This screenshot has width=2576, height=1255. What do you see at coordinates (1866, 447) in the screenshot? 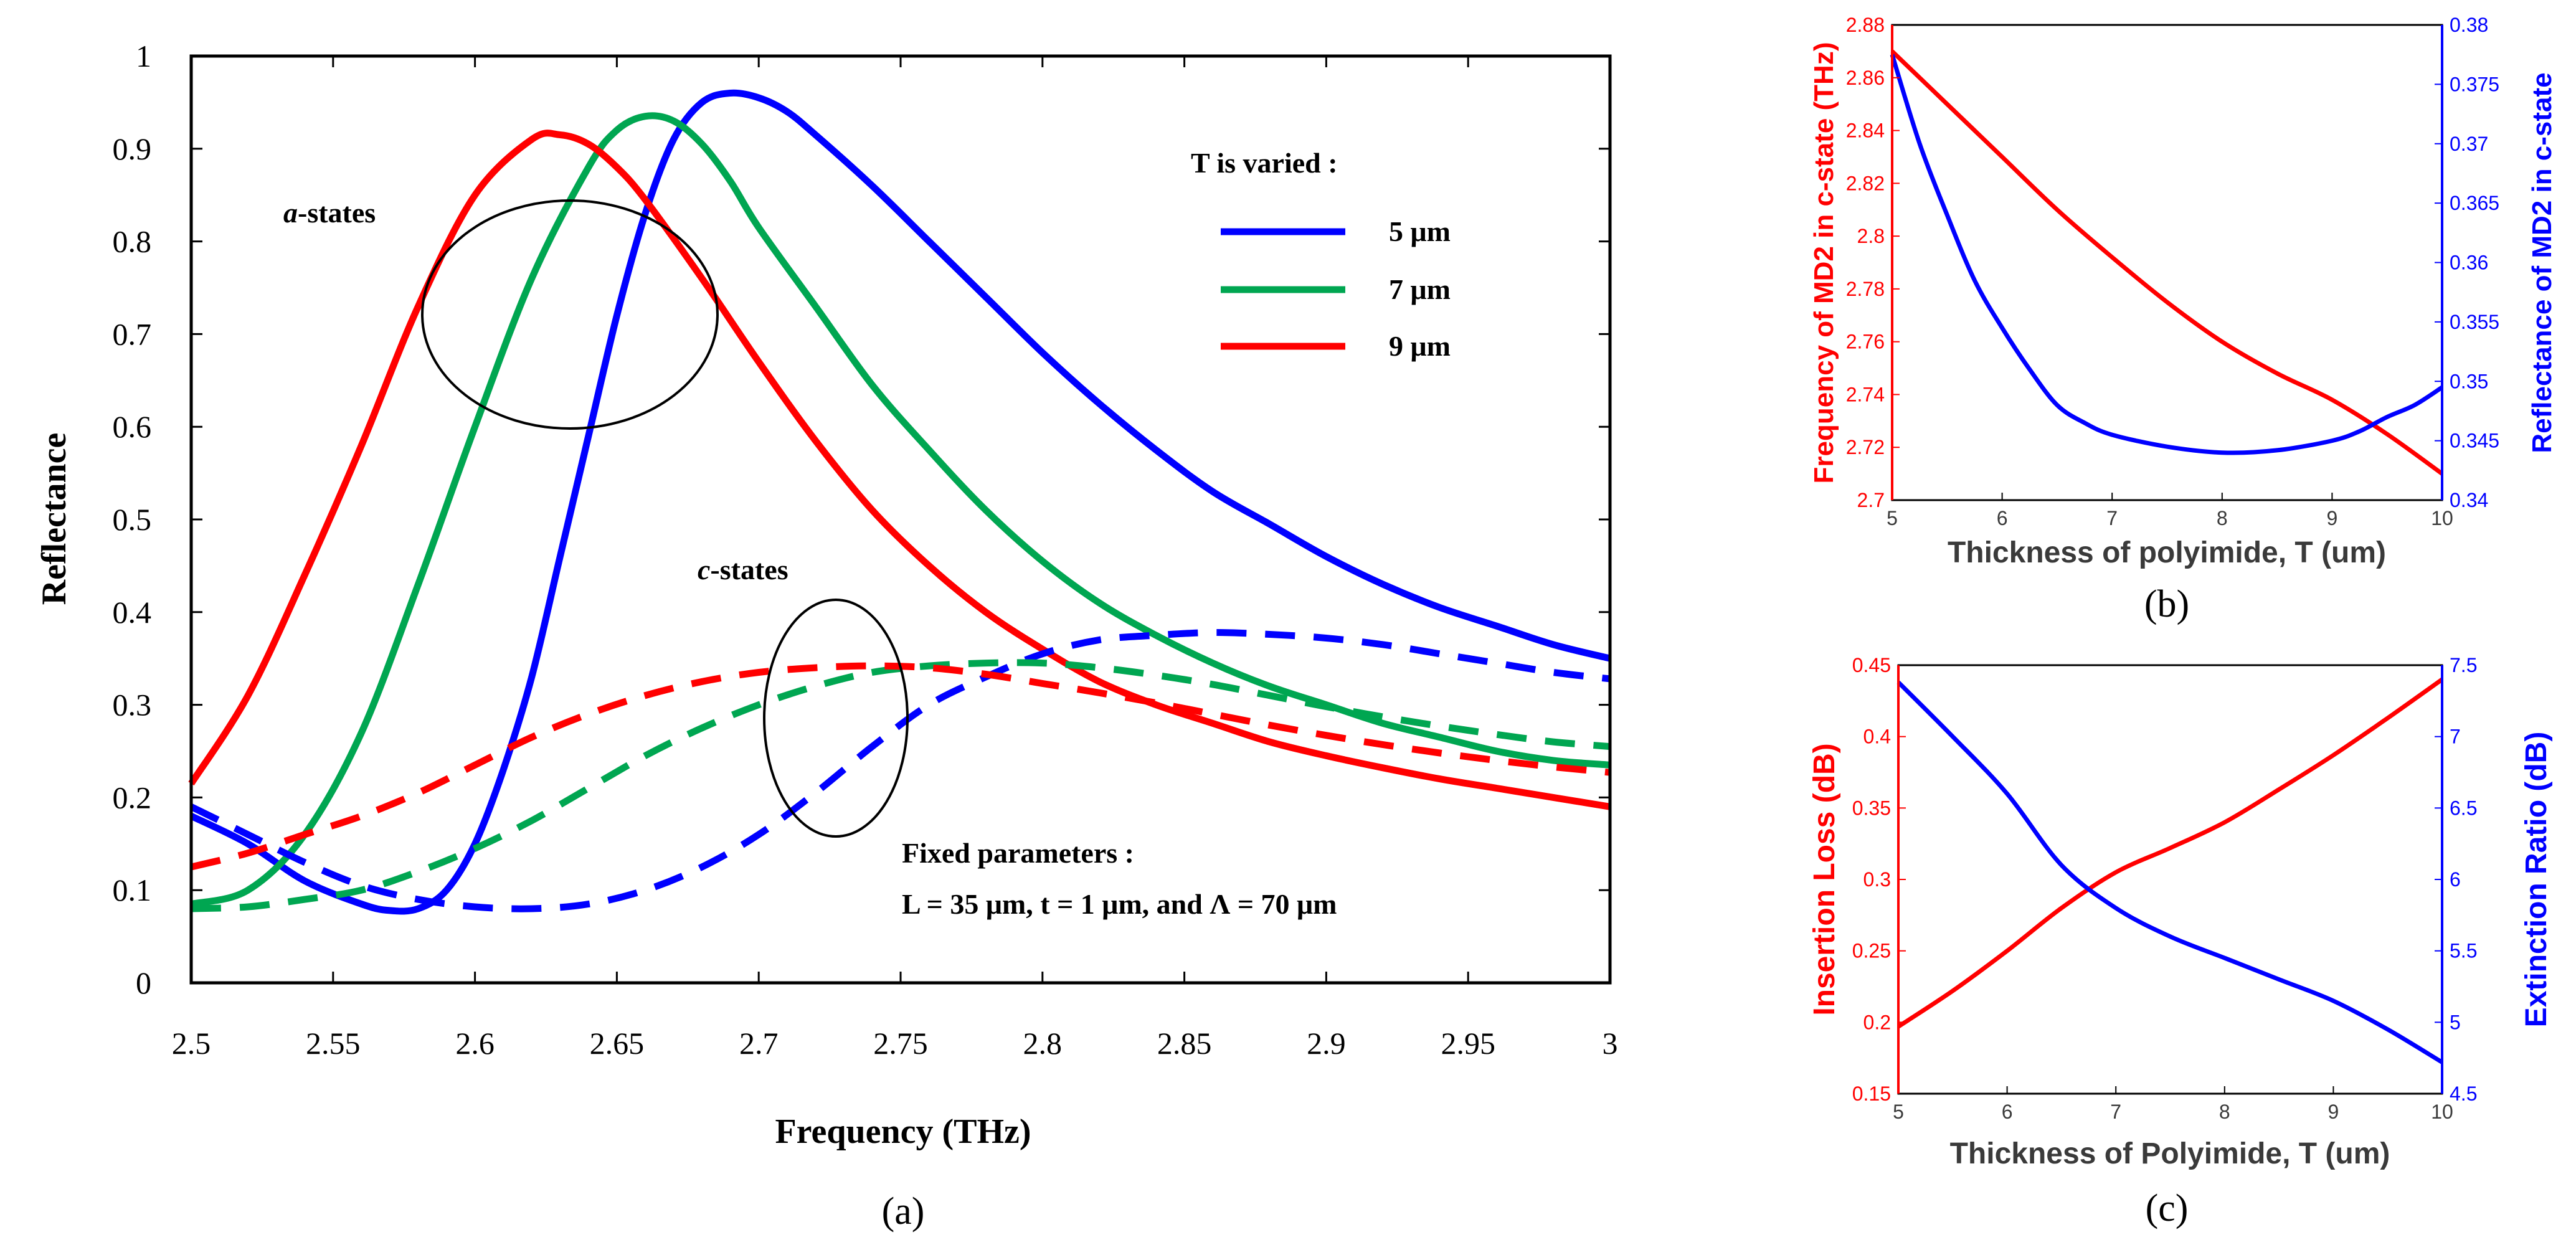
I see `b-left-tick-label: 2.72` at bounding box center [1866, 447].